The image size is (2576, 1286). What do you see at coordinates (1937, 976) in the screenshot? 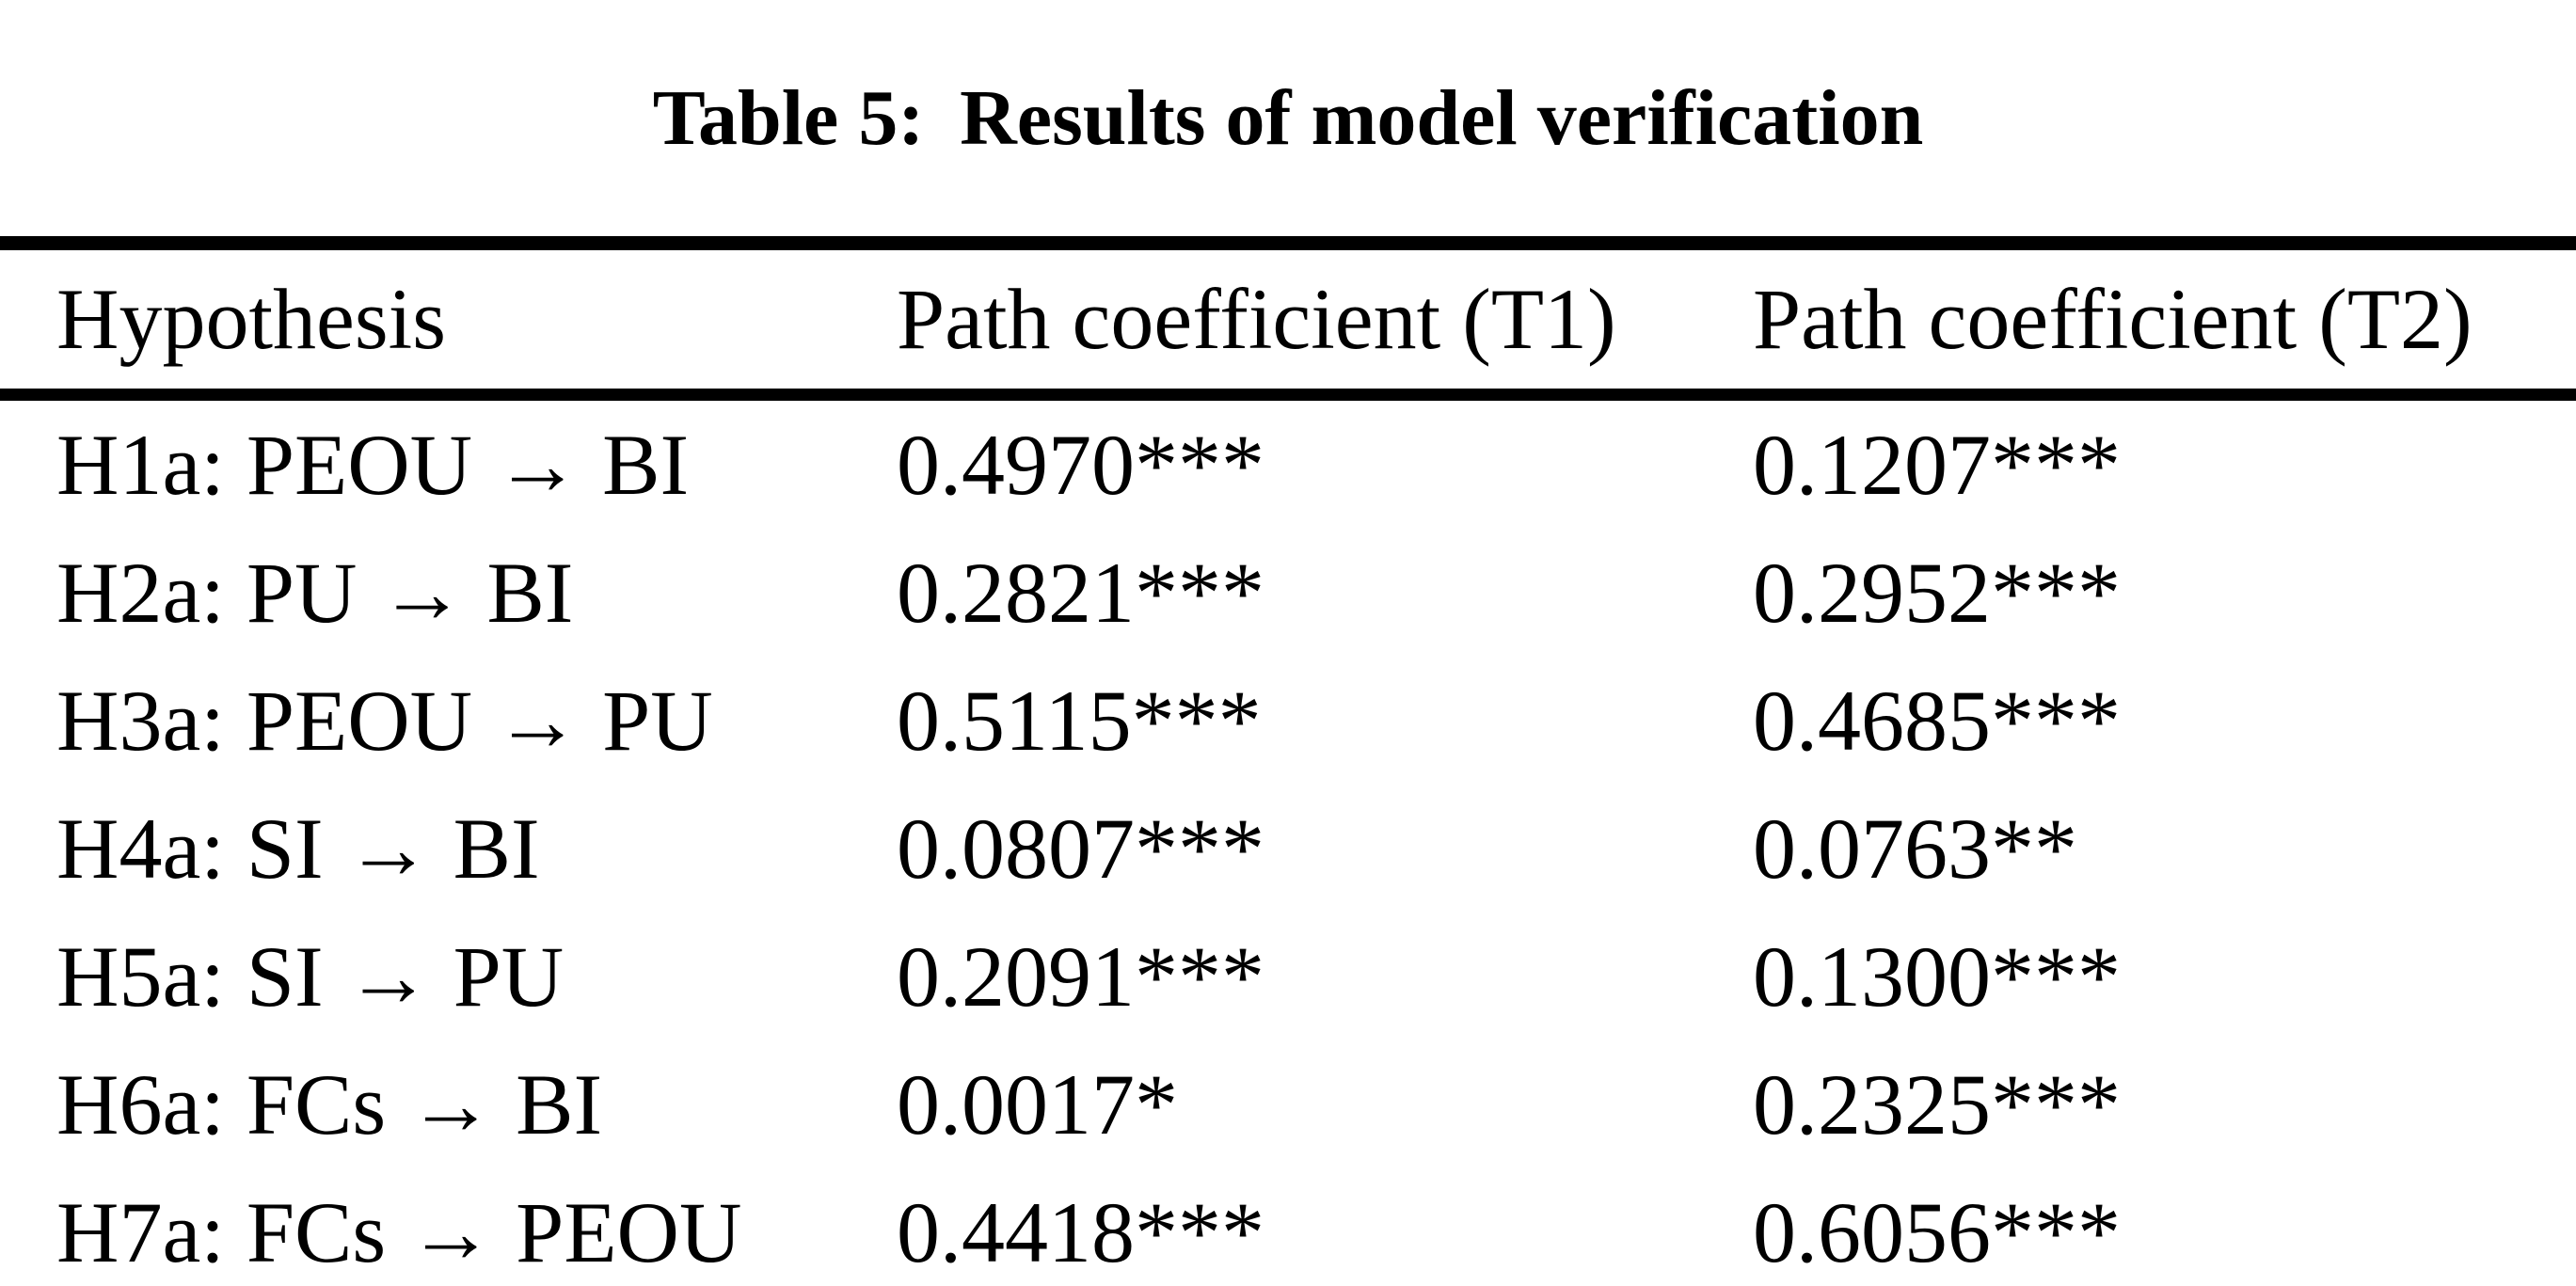
I see `t2-cell: 0.1300***` at bounding box center [1937, 976].